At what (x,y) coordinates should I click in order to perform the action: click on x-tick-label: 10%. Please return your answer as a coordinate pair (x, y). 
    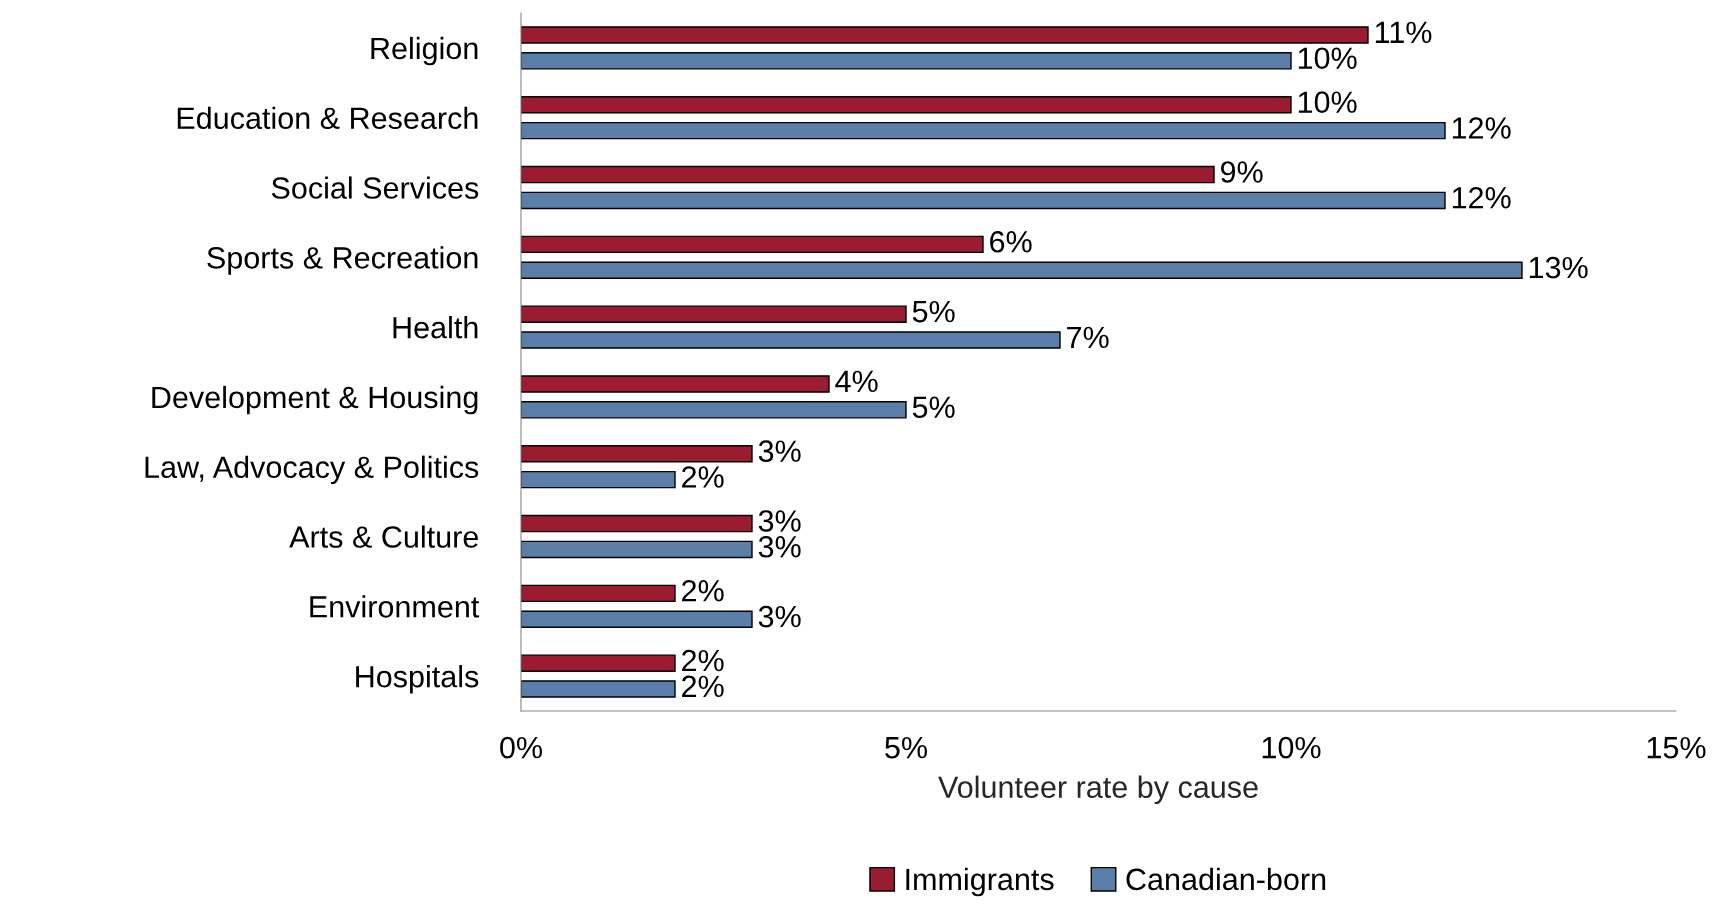
    Looking at the image, I should click on (1291, 747).